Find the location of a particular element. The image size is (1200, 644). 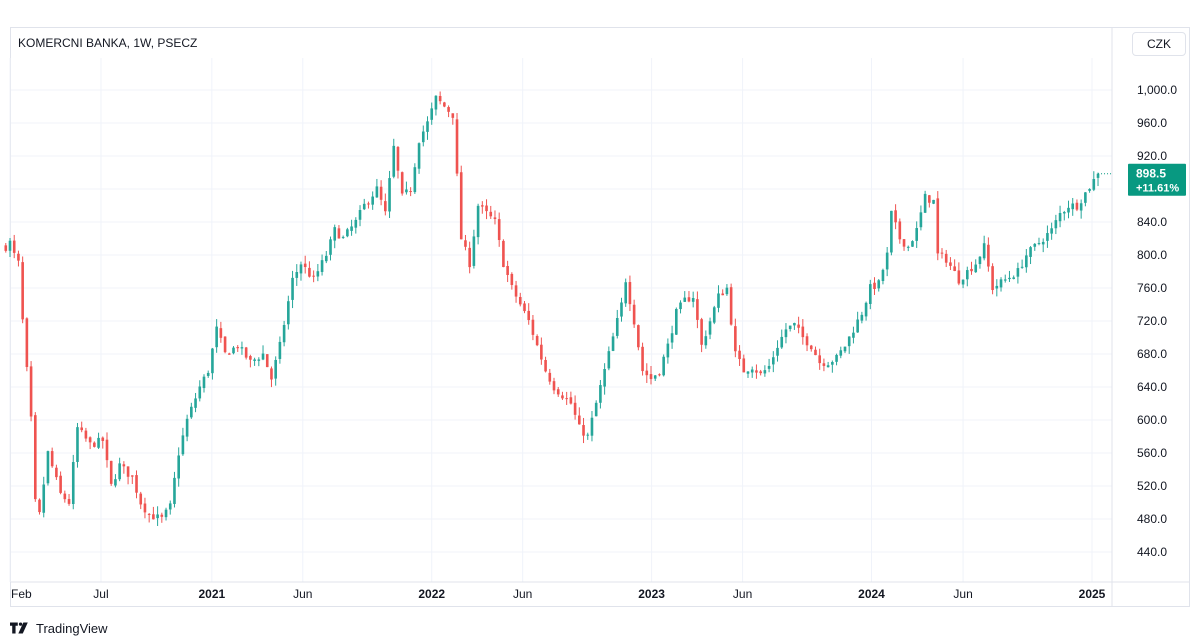

y-tick-label: 680.0 is located at coordinates (1152, 354).